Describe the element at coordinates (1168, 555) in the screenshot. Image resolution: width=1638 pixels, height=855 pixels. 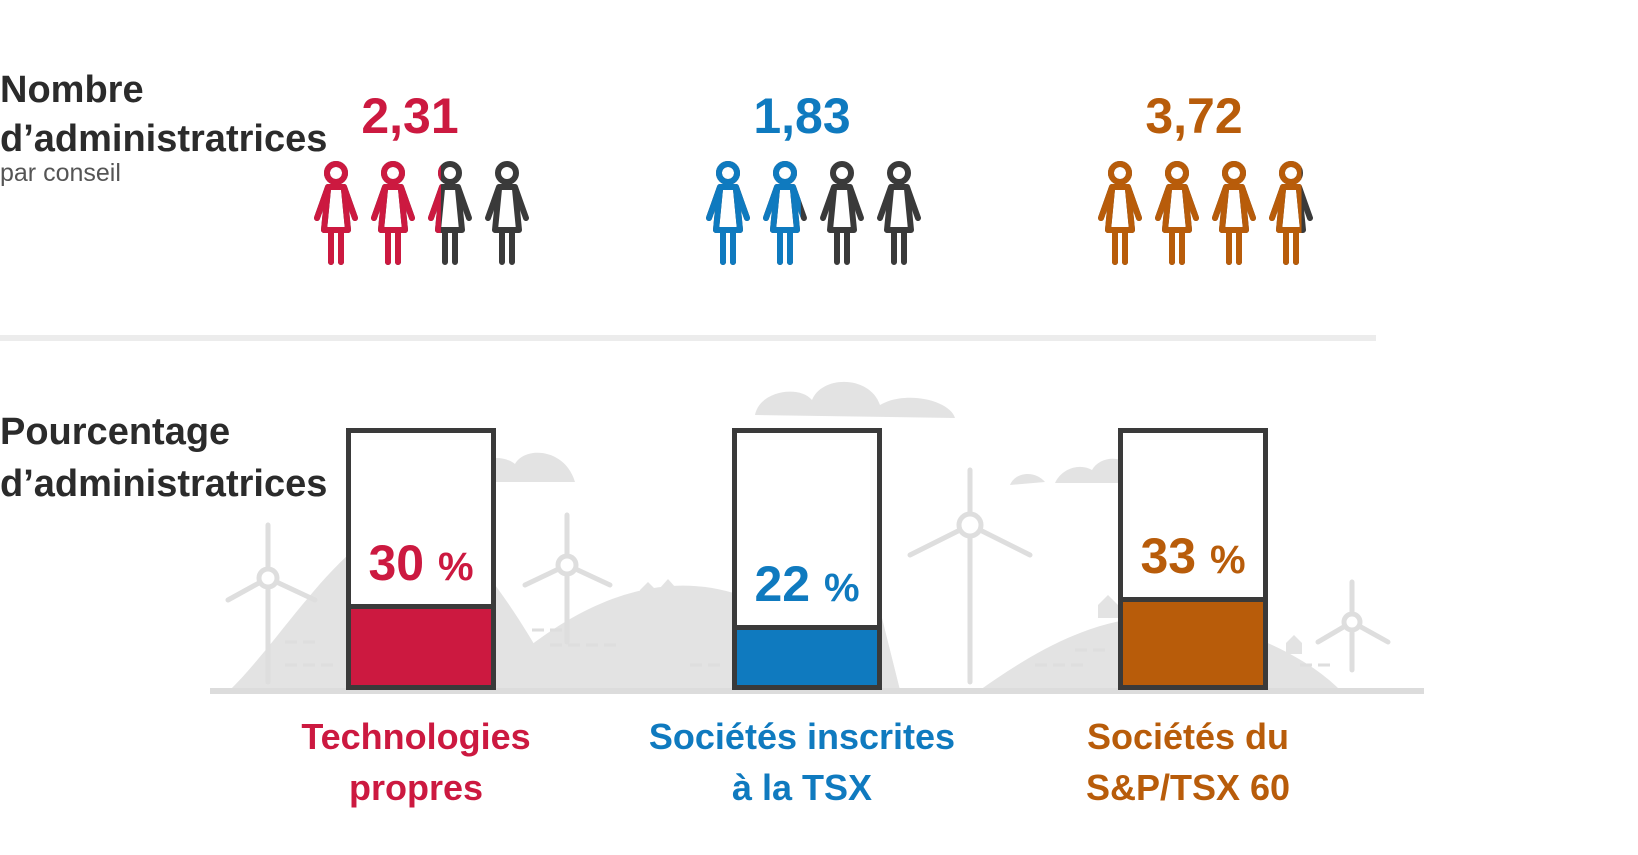
I see `pct-value-sp-tsx60: 33` at that location.